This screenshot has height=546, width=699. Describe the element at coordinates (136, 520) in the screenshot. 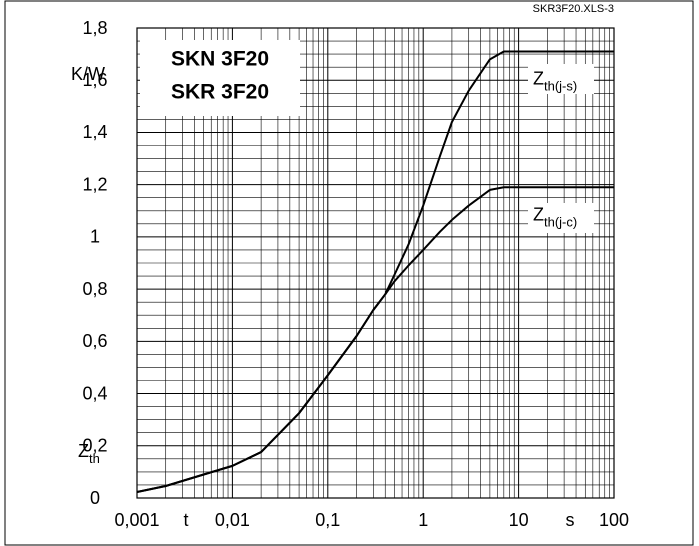

I see `x-tick-label: 0,001` at that location.